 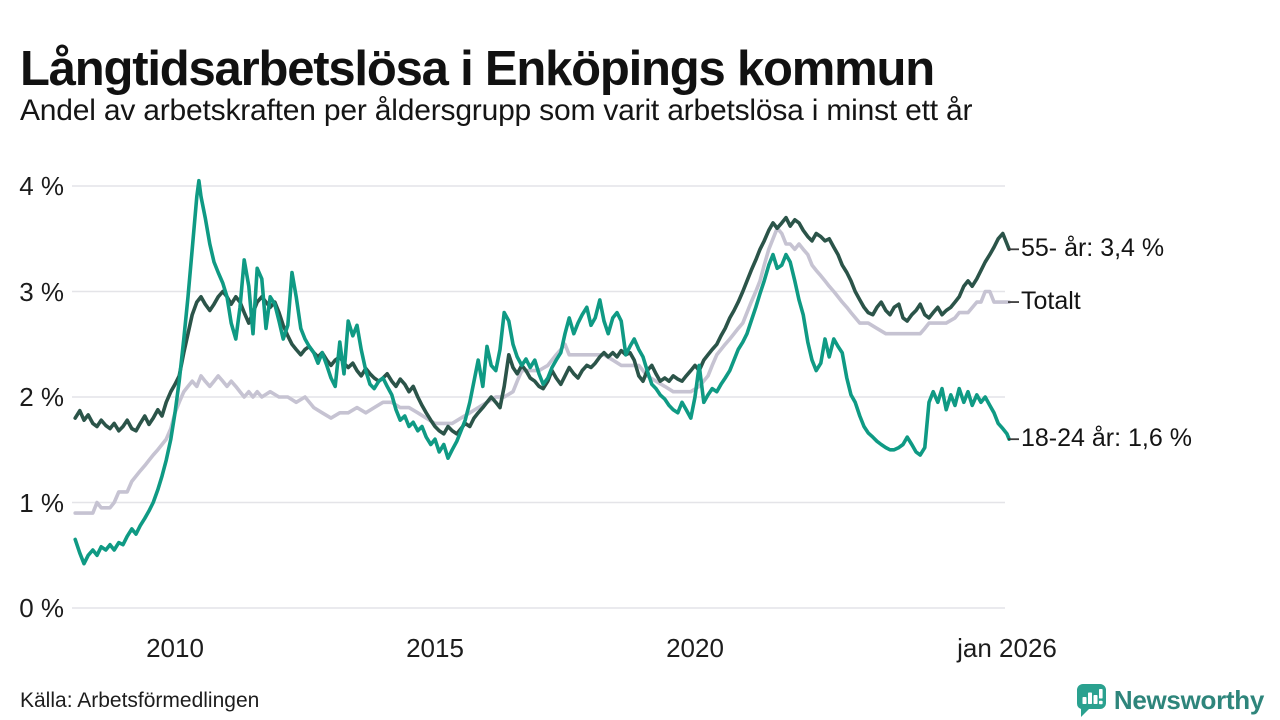 I want to click on y-axis-tick-label-3: 3 %, so click(x=41, y=291).